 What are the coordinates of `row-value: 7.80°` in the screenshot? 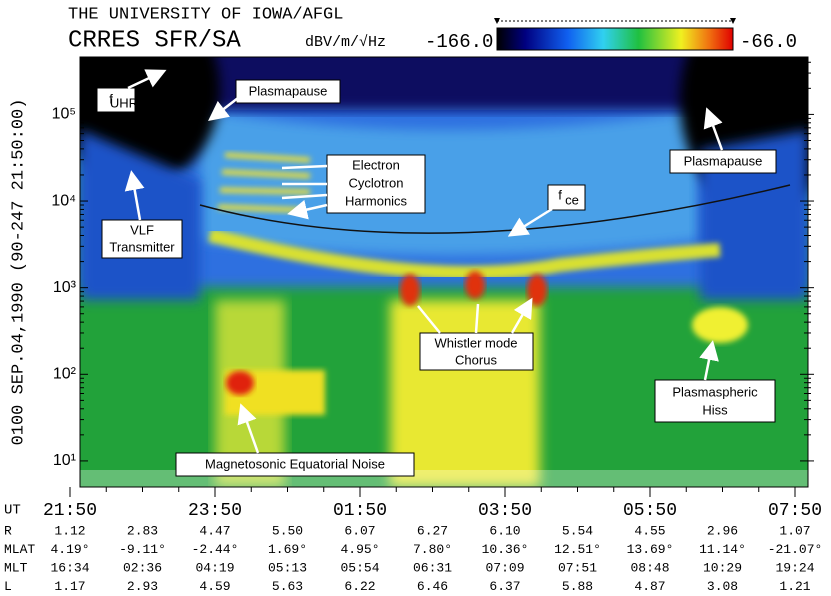 It's located at (432, 549).